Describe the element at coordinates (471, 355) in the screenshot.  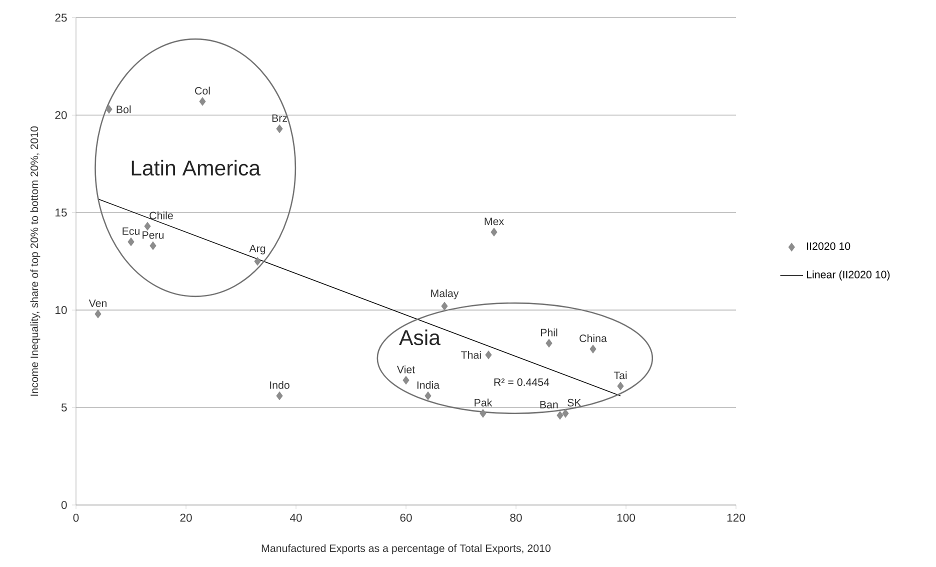
I see `data-label: Thai` at that location.